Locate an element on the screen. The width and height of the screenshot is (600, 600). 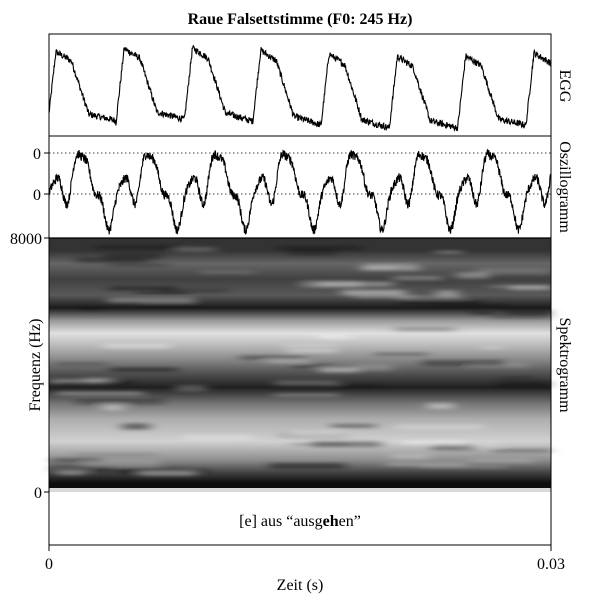
oscillogram-waveform is located at coordinates (300, 191).